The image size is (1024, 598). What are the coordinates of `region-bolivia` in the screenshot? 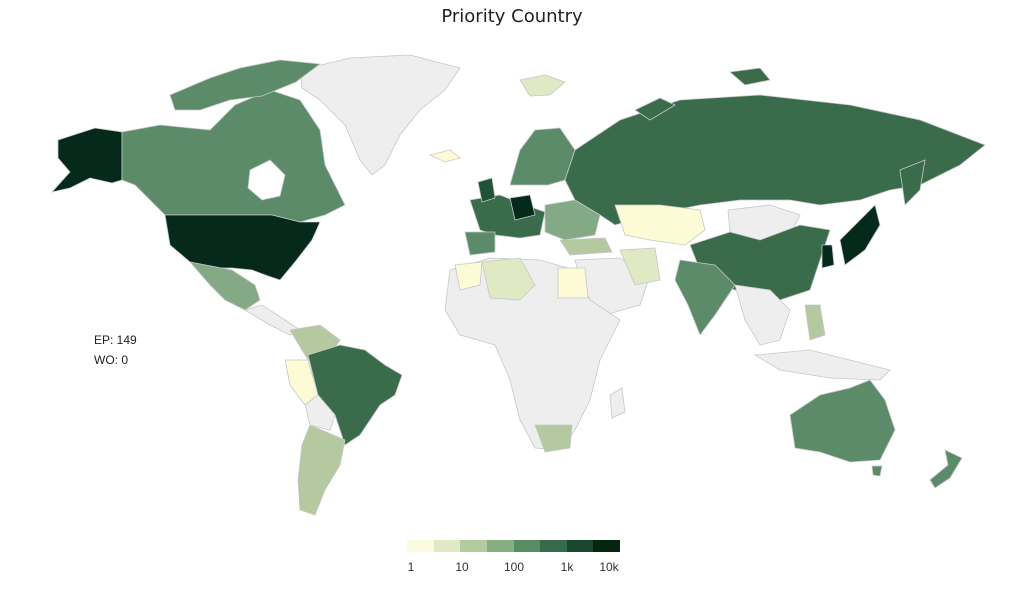 It's located at (320, 412).